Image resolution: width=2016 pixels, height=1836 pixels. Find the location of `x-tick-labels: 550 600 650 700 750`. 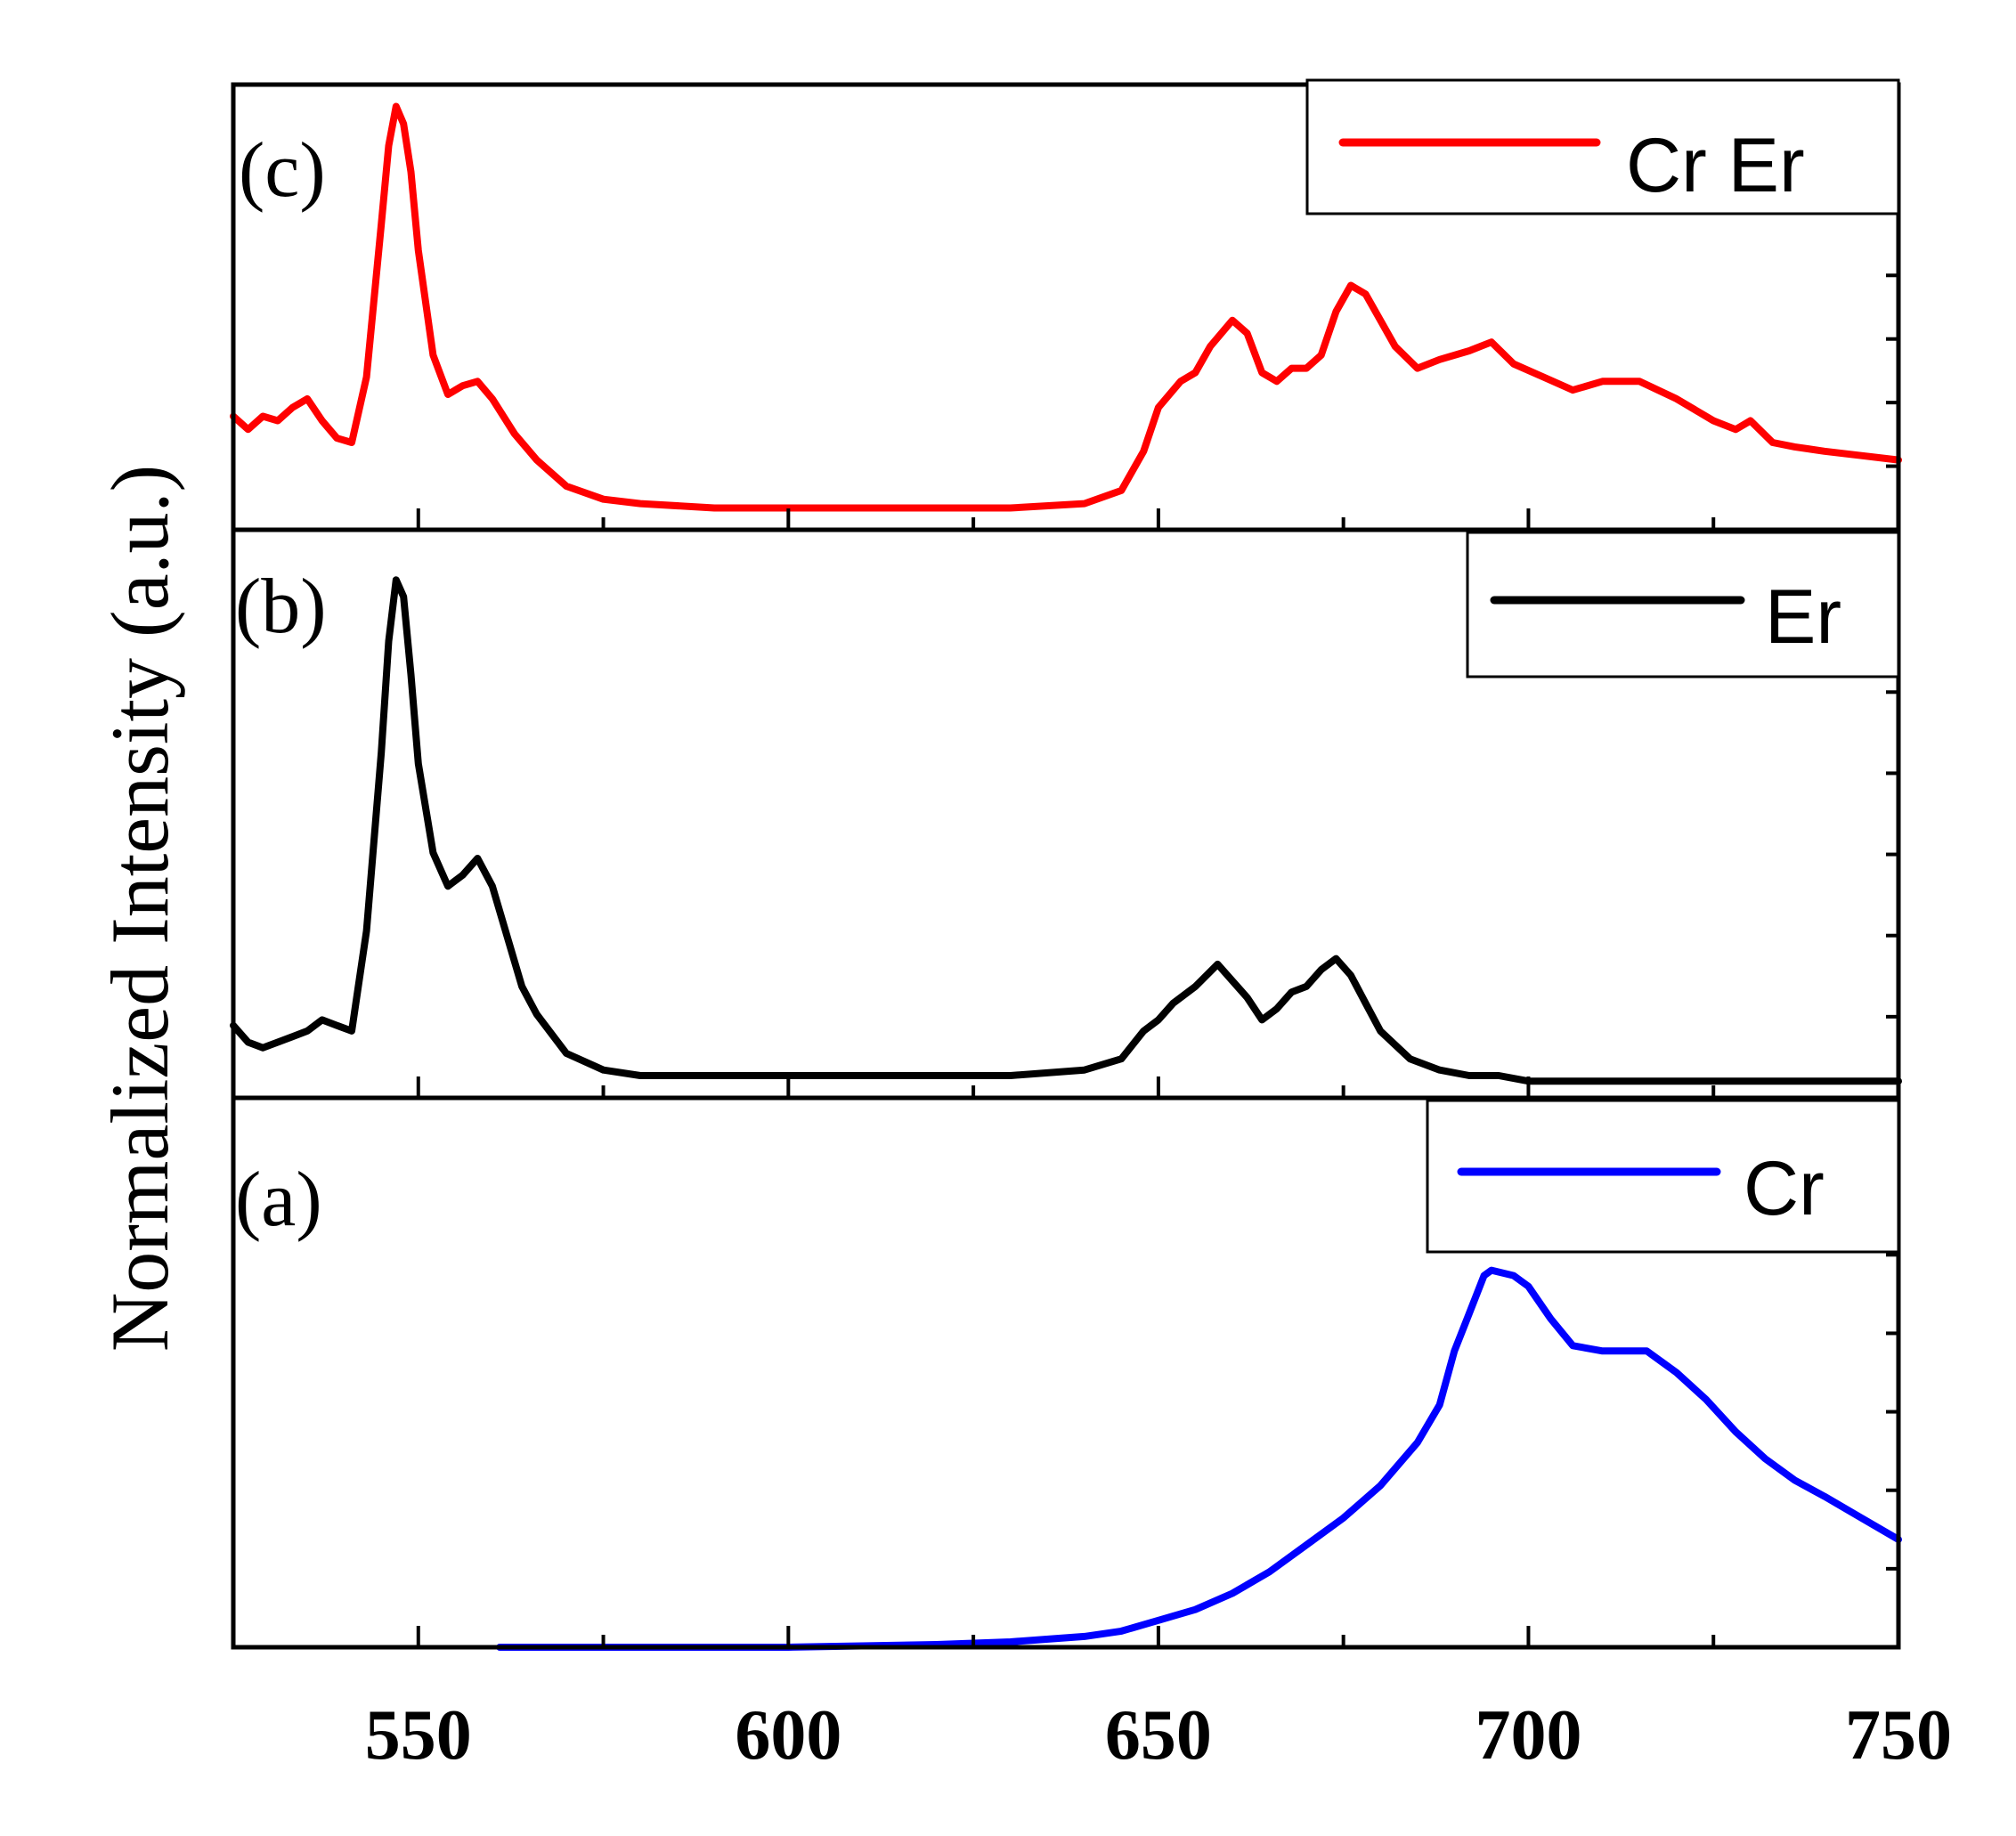

x-tick-labels: 550 600 650 700 750 is located at coordinates (1158, 1735).